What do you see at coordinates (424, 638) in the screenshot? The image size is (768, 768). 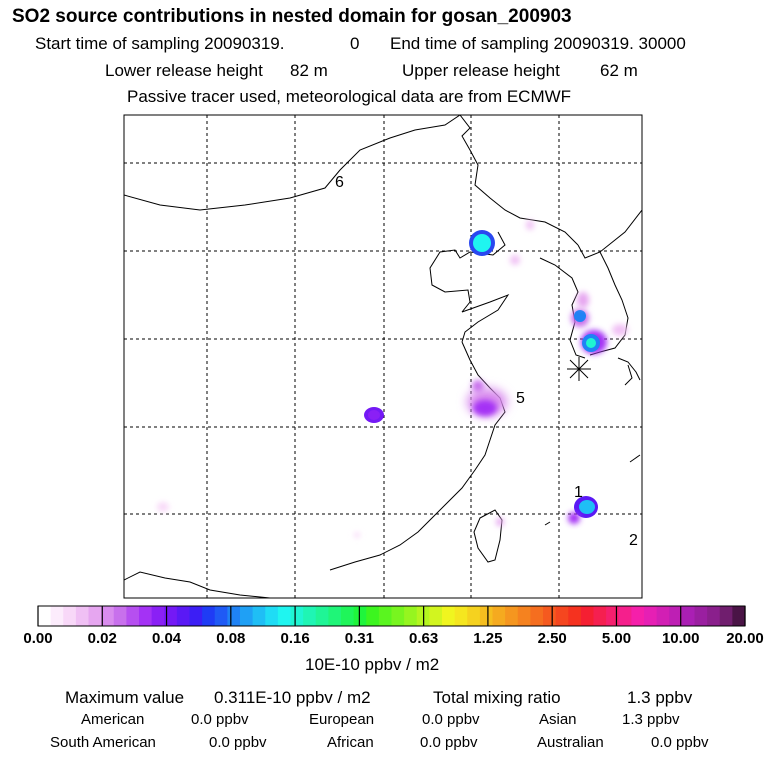 I see `colorbar-tick-label: 0.63` at bounding box center [424, 638].